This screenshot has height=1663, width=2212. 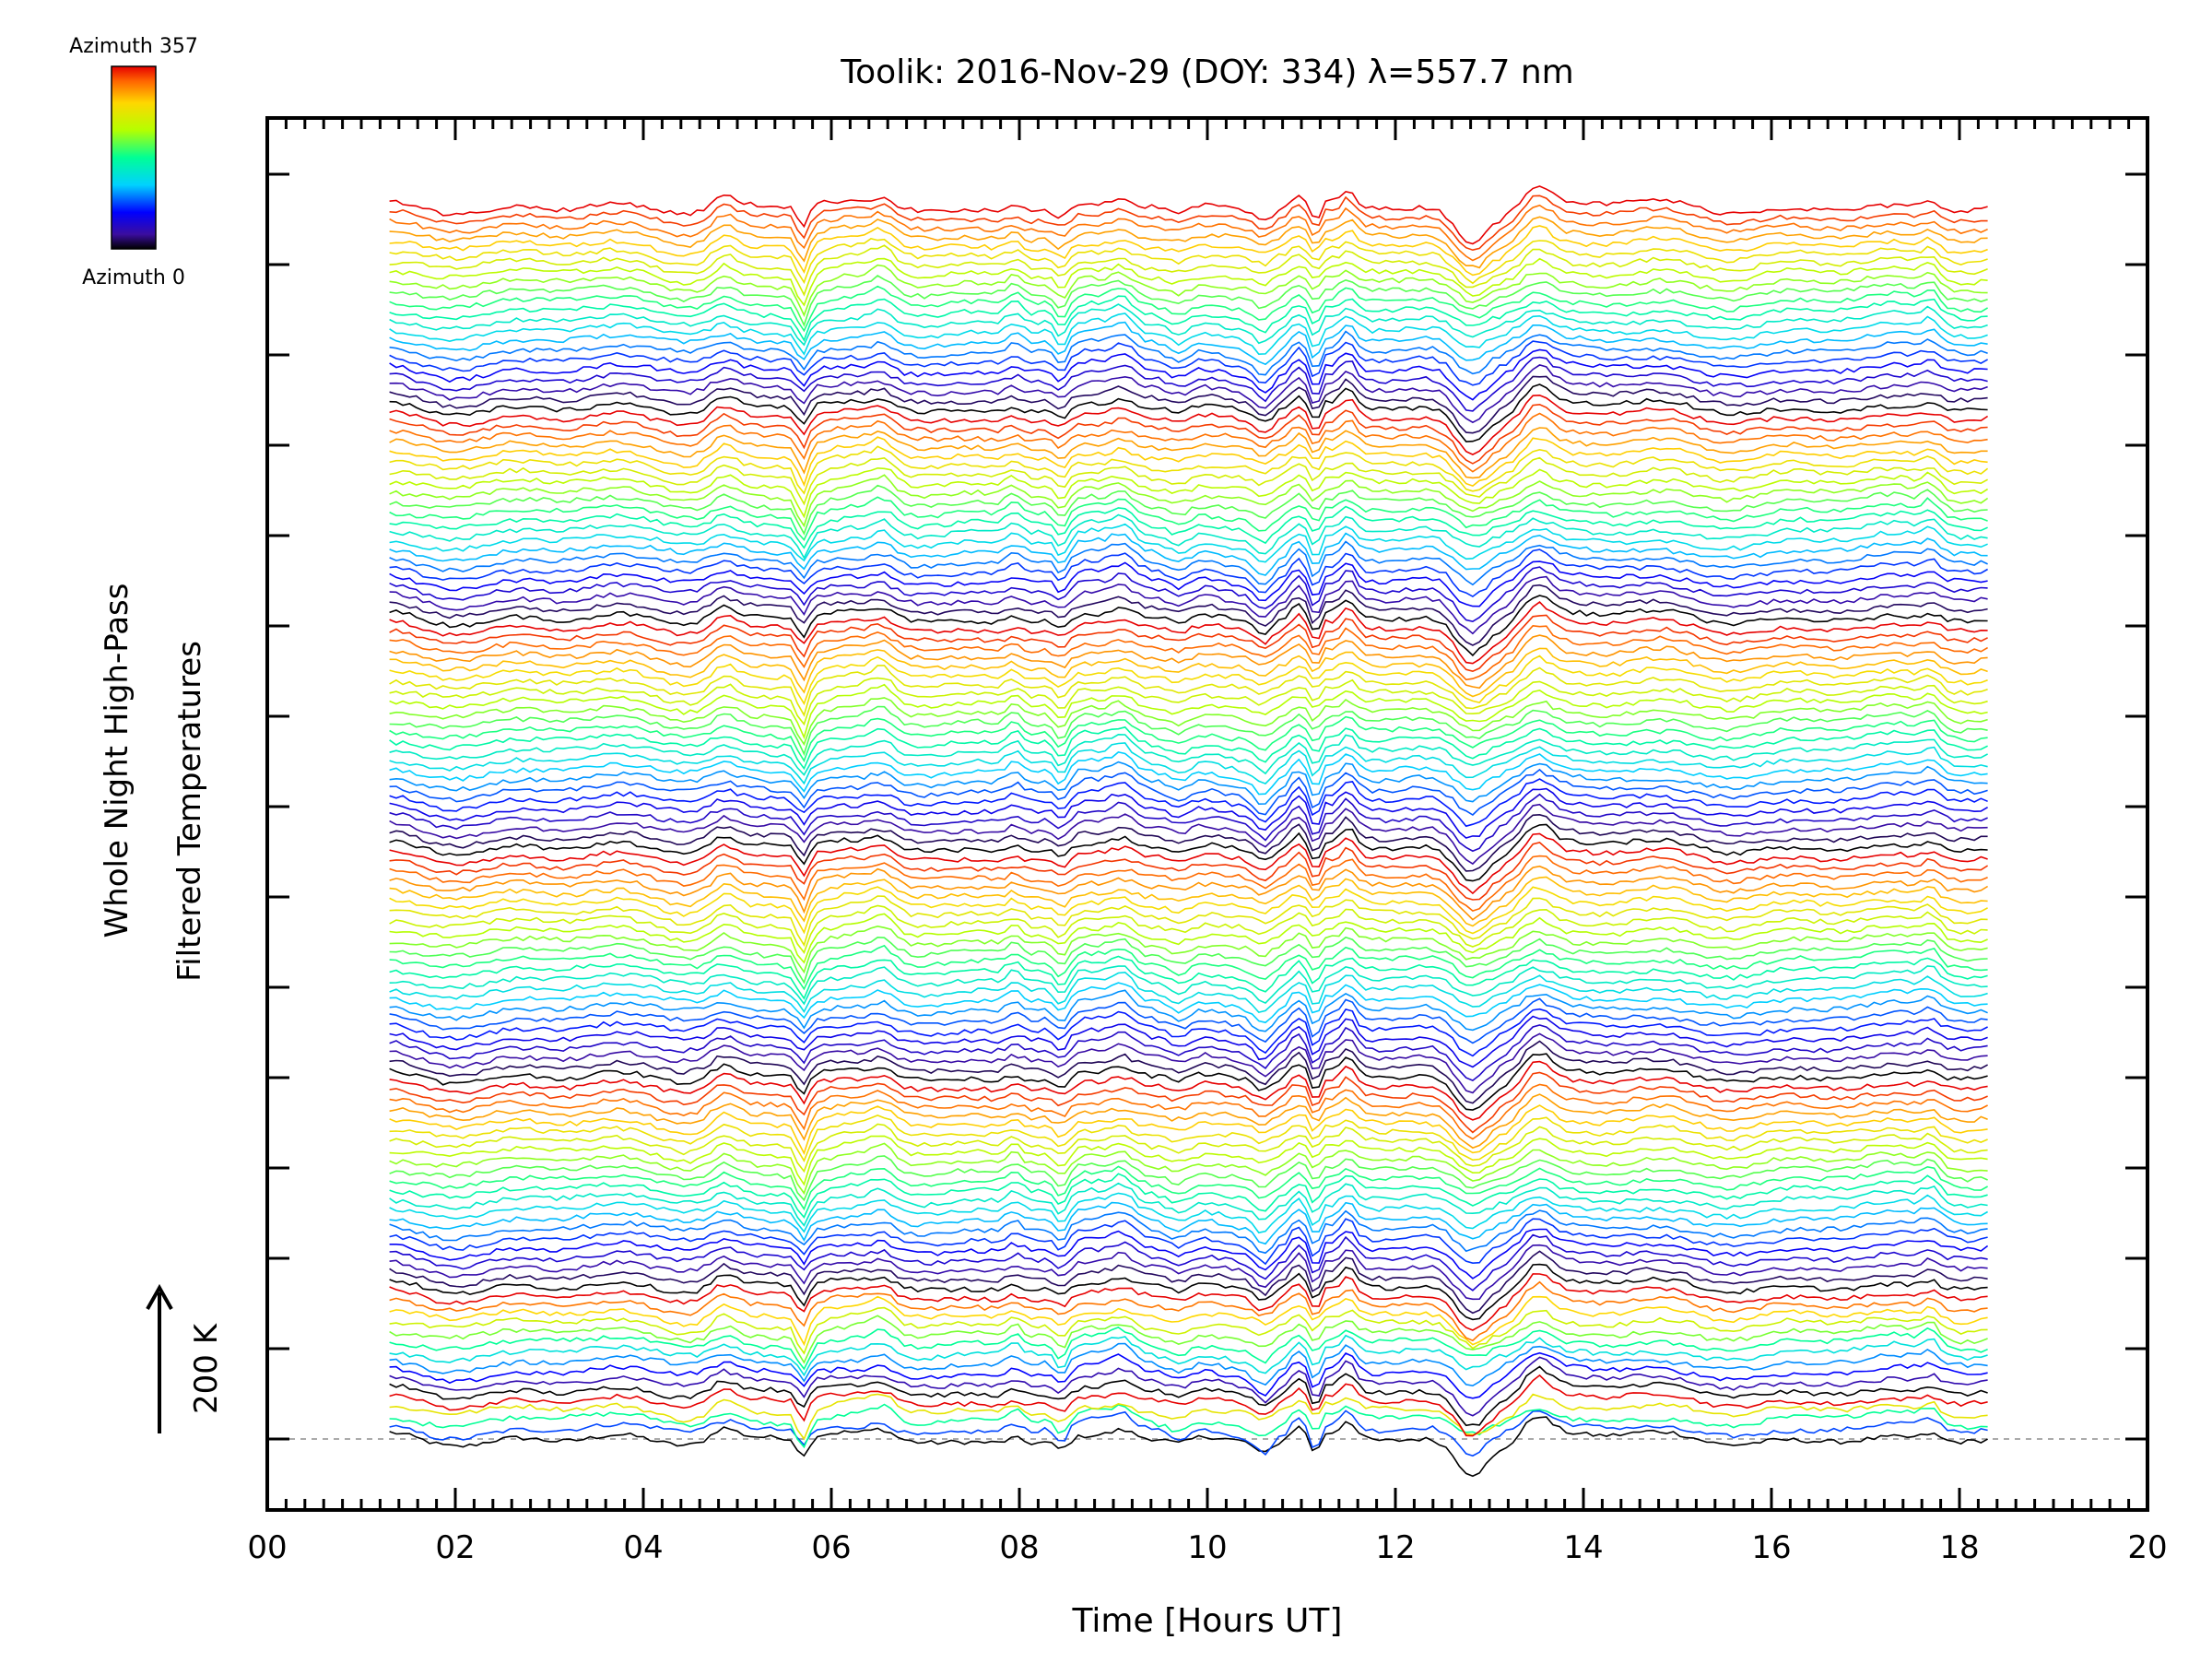 What do you see at coordinates (134, 157) in the screenshot?
I see `colorbar-gradient` at bounding box center [134, 157].